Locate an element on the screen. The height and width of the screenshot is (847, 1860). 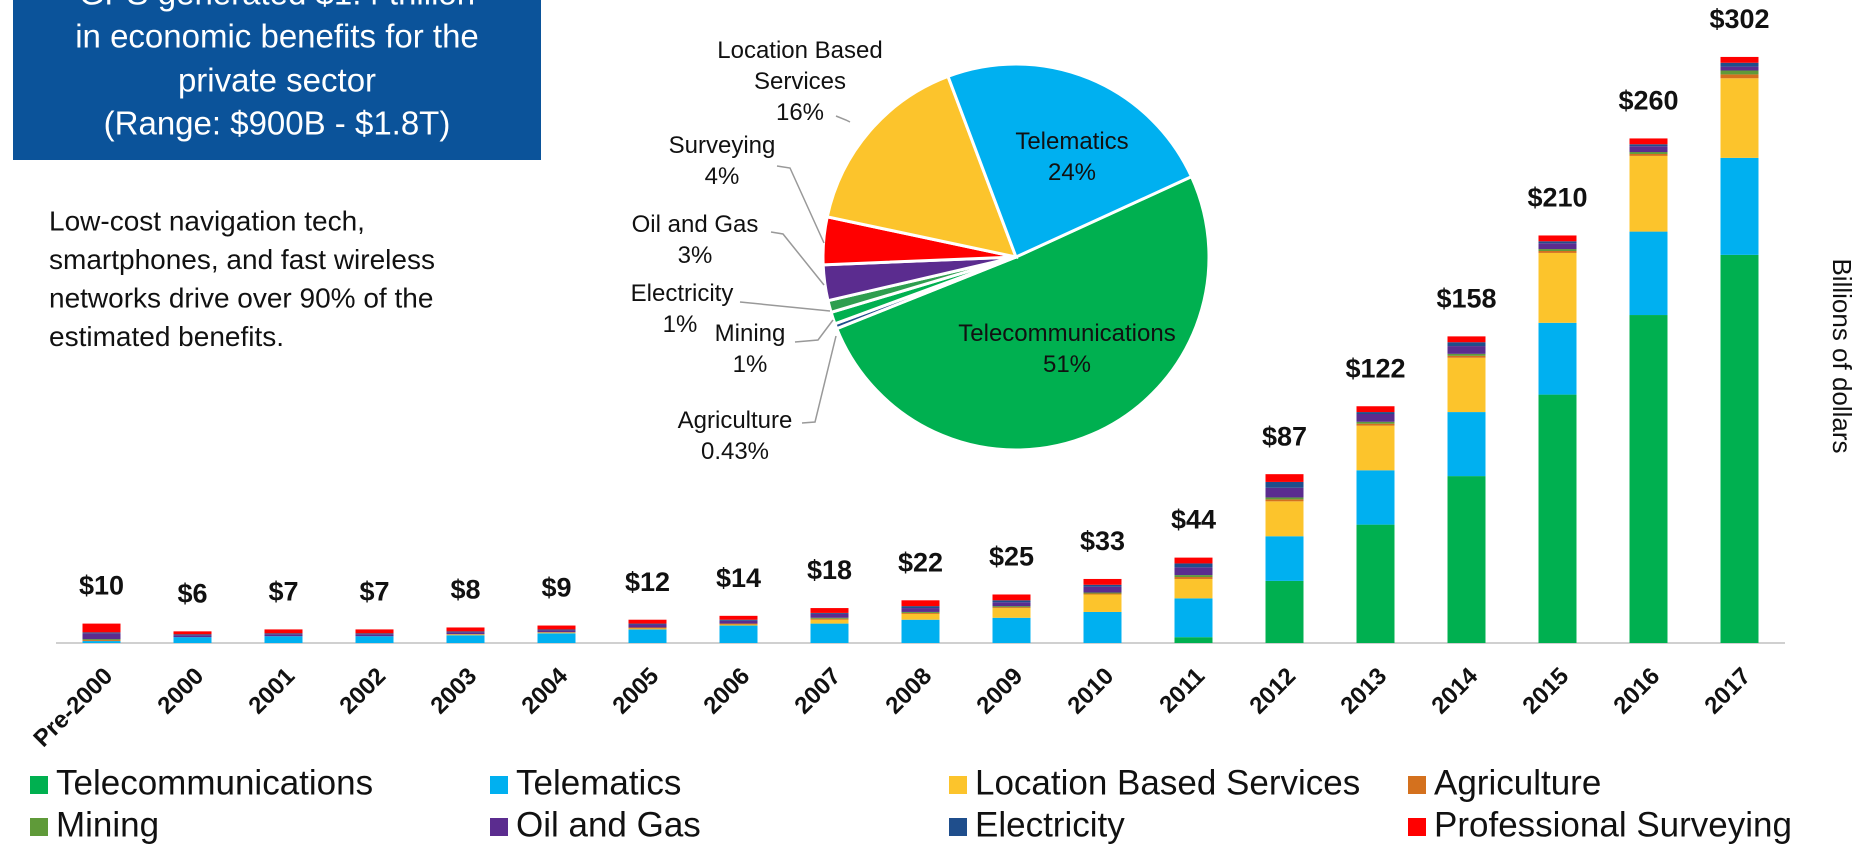
total-label: $10 is located at coordinates (101, 586).